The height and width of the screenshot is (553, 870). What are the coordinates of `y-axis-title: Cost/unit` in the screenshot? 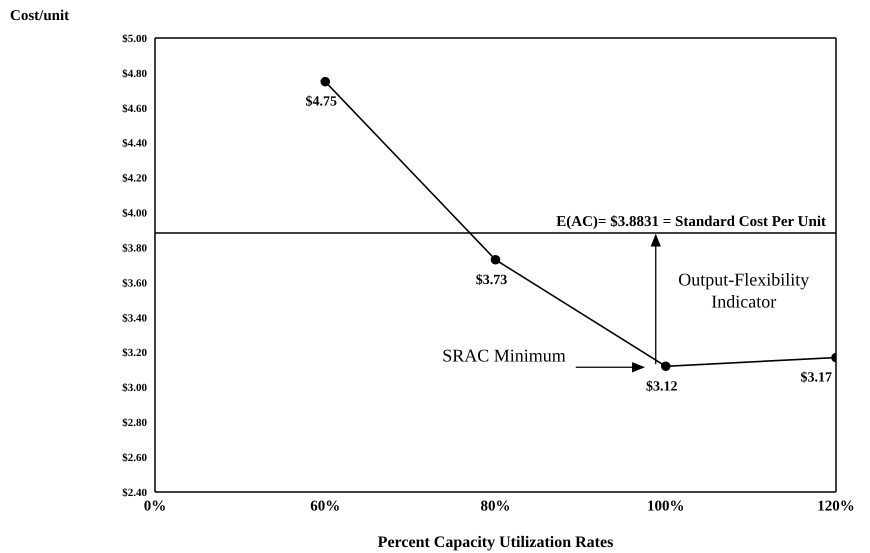 It's located at (40, 16).